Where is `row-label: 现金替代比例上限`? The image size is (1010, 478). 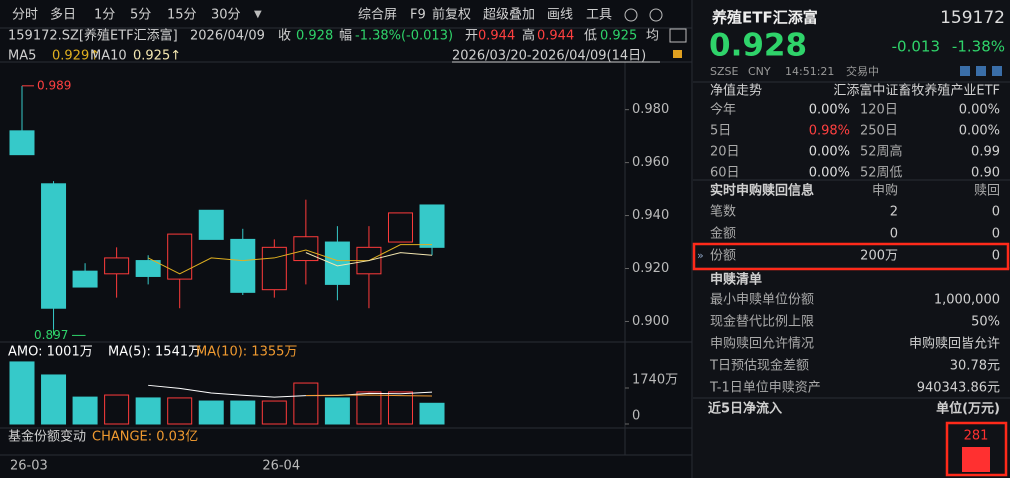 row-label: 现金替代比例上限 is located at coordinates (762, 322).